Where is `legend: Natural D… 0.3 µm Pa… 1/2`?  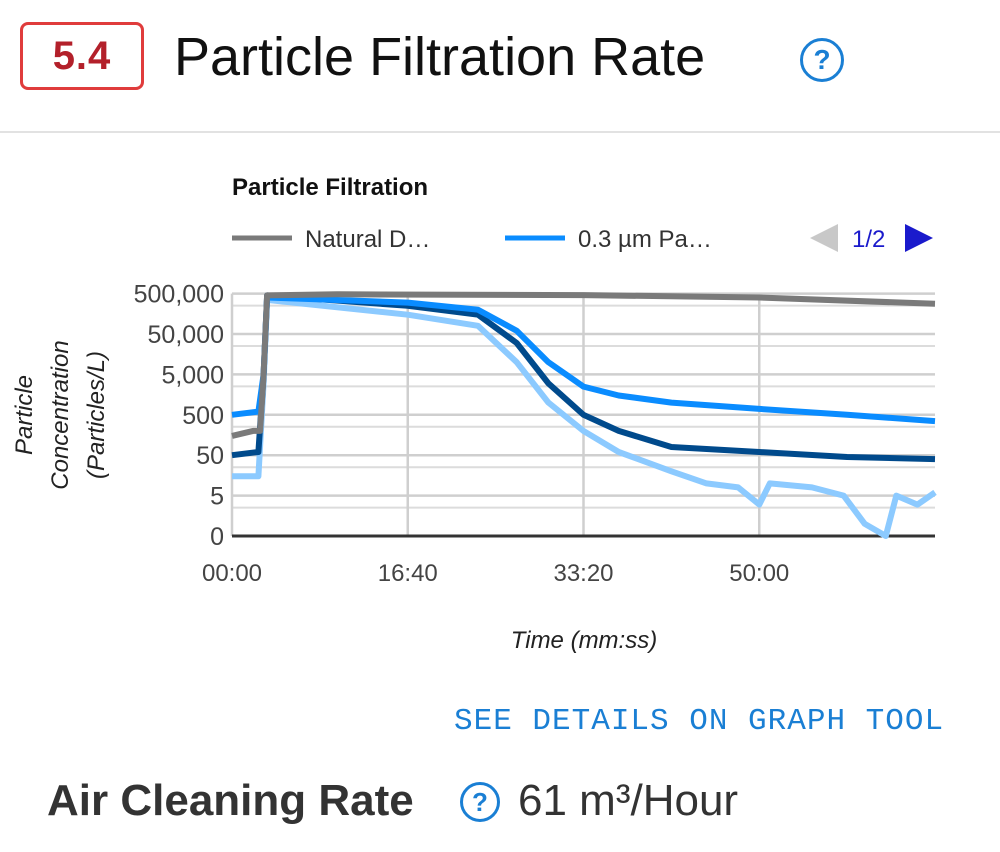
legend: Natural D… 0.3 µm Pa… 1/2 is located at coordinates (582, 238).